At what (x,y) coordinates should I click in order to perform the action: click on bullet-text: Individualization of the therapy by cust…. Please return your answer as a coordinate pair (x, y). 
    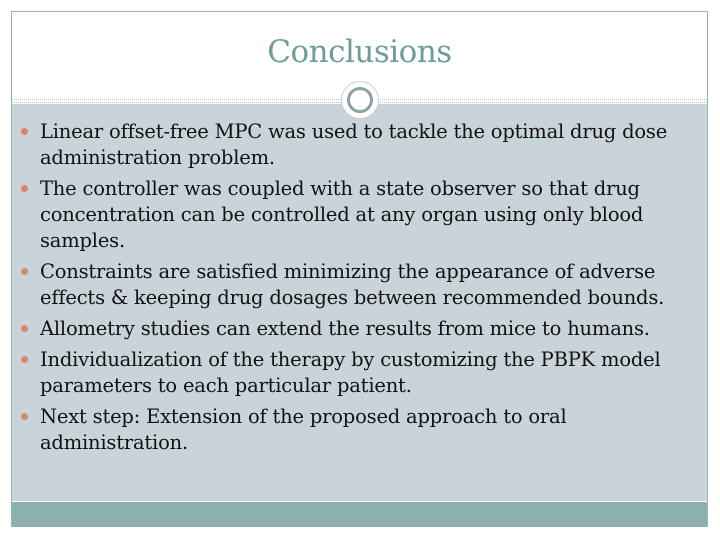
    Looking at the image, I should click on (350, 372).